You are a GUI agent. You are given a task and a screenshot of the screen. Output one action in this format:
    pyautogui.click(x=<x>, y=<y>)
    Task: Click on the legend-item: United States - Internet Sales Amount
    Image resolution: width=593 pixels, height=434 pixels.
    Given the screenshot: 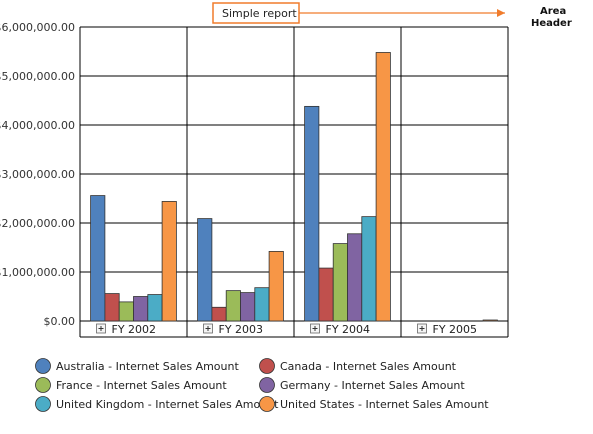 What is the action you would take?
    pyautogui.click(x=374, y=404)
    